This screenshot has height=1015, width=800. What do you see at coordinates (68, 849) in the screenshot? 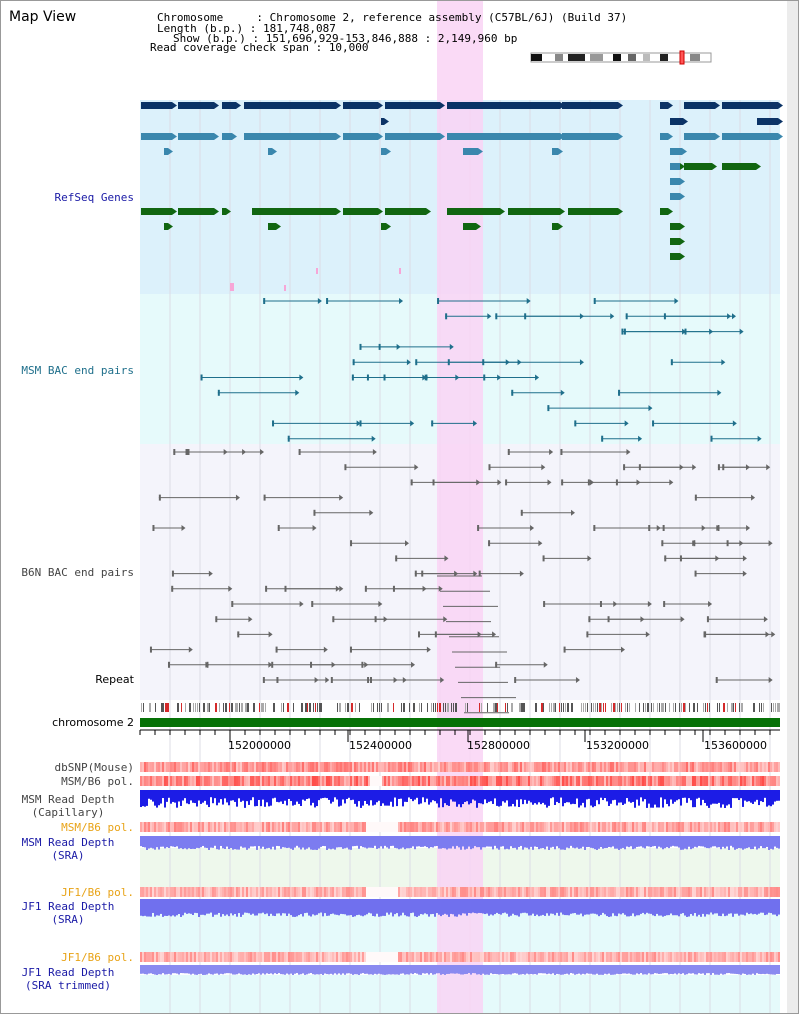
I see `track-label-msm-depth-sra: MSM Read Depth (SRA)` at bounding box center [68, 849].